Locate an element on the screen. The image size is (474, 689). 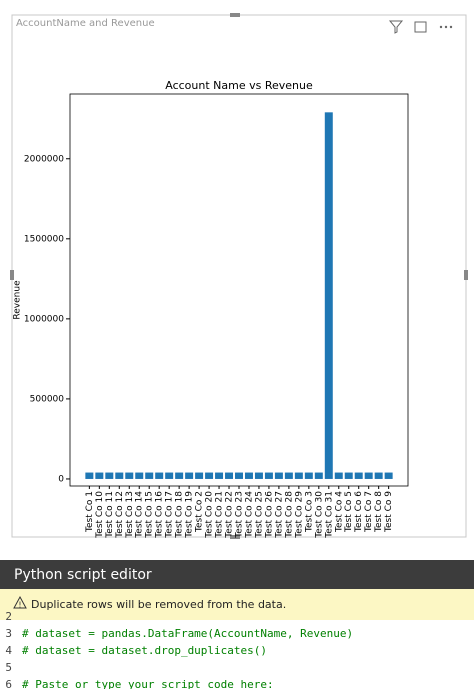
x-tick-label: Test Co 2 is located at coordinates (200, 512).